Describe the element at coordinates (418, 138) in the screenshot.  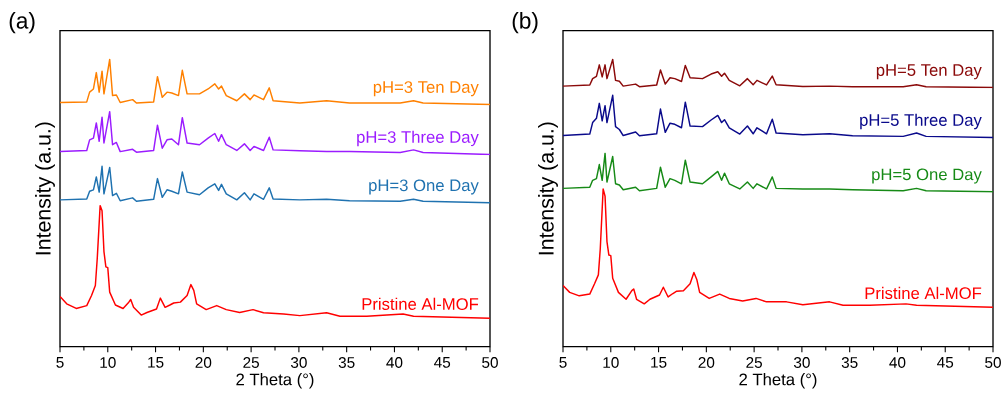
I see `series-label: pH=3 Three Day` at that location.